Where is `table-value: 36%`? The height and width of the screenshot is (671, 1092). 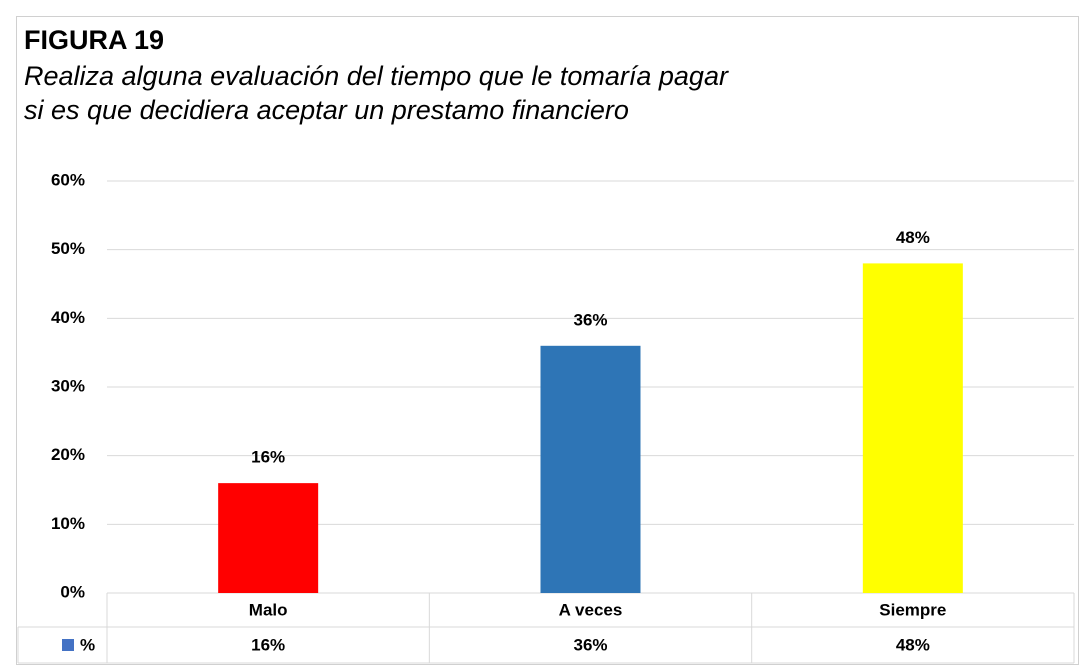 table-value: 36% is located at coordinates (590, 644).